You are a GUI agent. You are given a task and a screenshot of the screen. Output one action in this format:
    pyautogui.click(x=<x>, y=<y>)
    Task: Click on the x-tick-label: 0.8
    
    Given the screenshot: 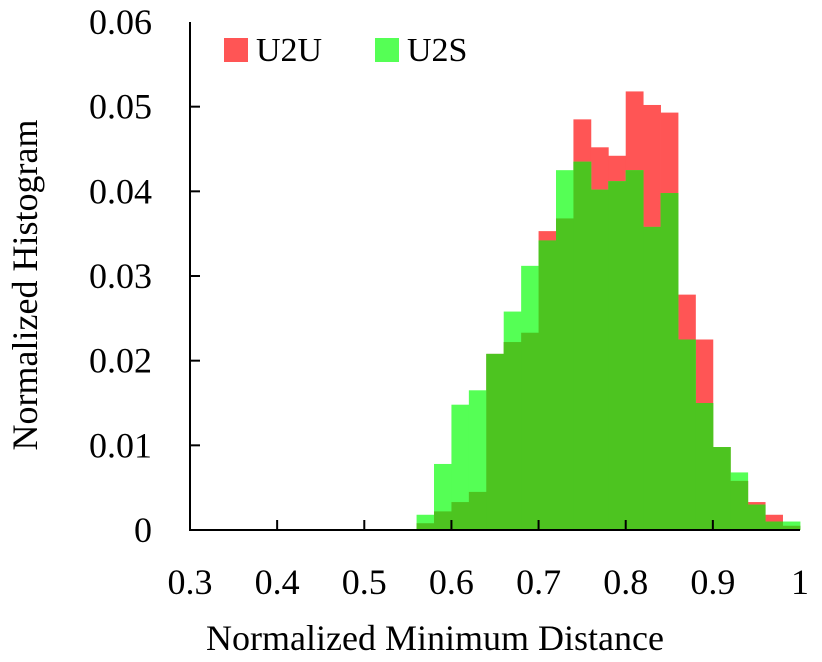 What is the action you would take?
    pyautogui.click(x=625, y=582)
    